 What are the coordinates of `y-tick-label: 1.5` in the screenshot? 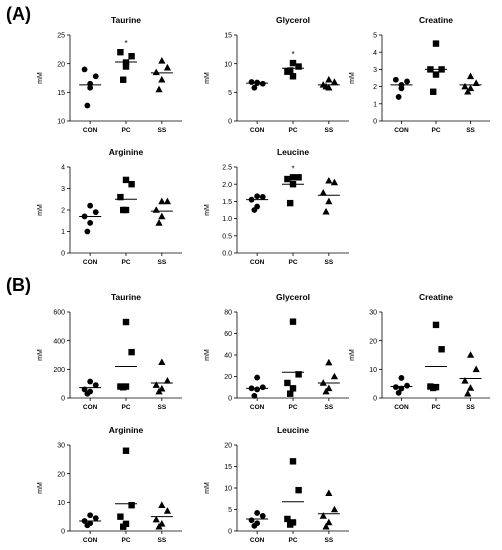 It's located at (227, 202).